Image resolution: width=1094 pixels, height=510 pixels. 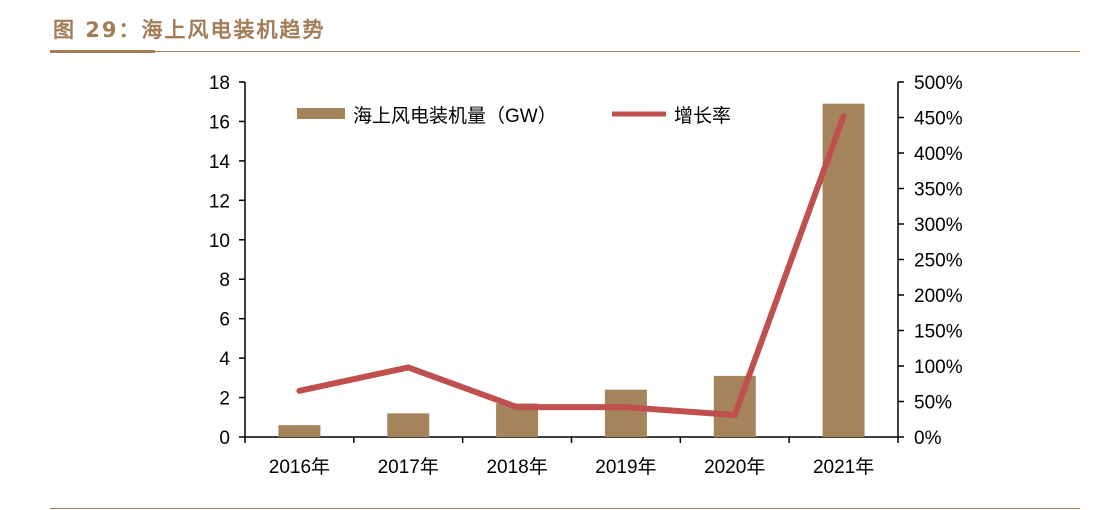 I want to click on x-tick-label: 2018年, so click(x=516, y=467).